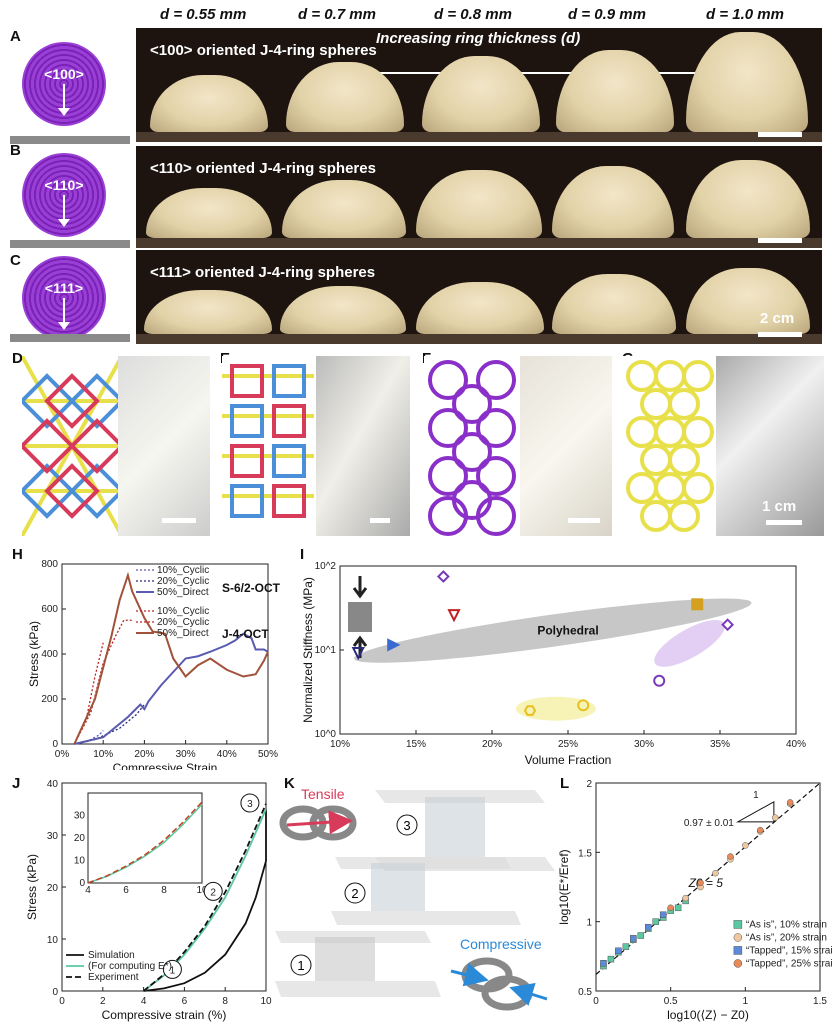 The height and width of the screenshot is (1029, 832). I want to click on group-label: S-6/2-OCT, so click(251, 588).